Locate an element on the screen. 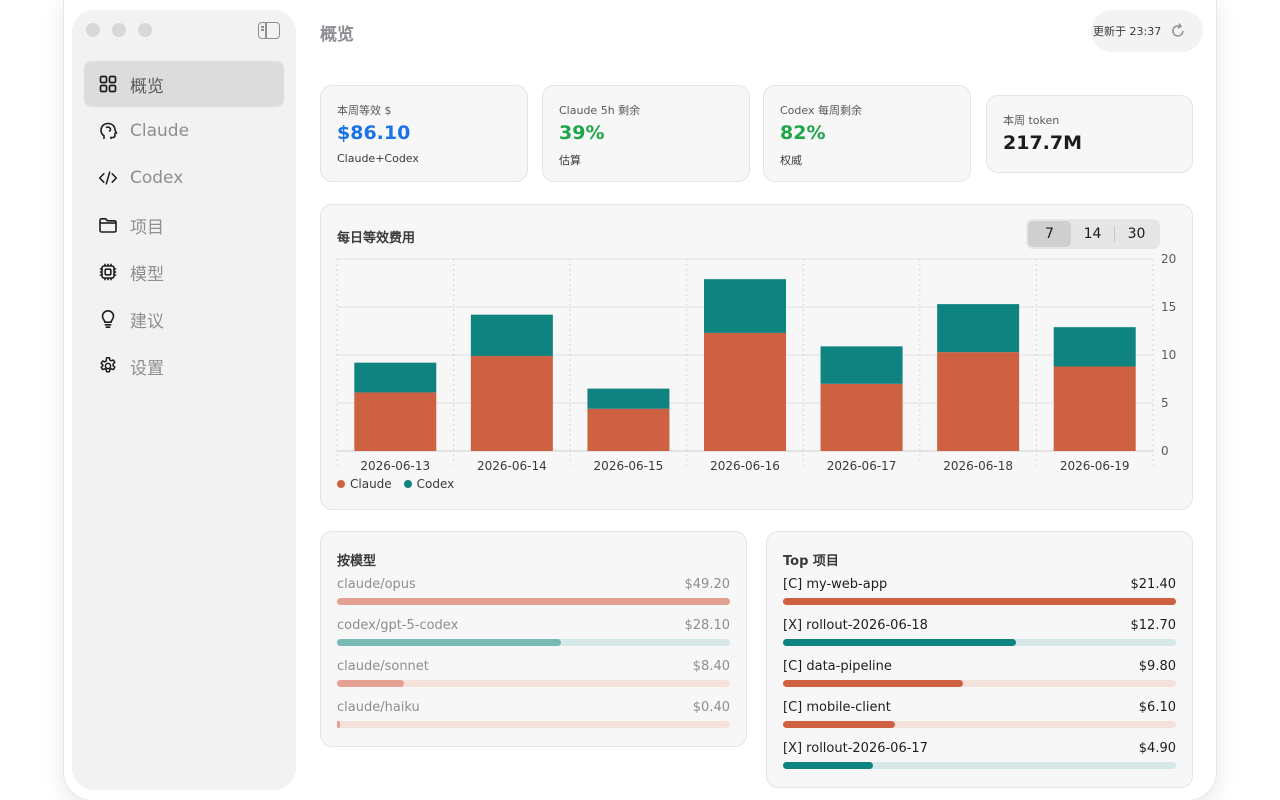 The height and width of the screenshot is (800, 1280). legend-dot-claude is located at coordinates (341, 484).